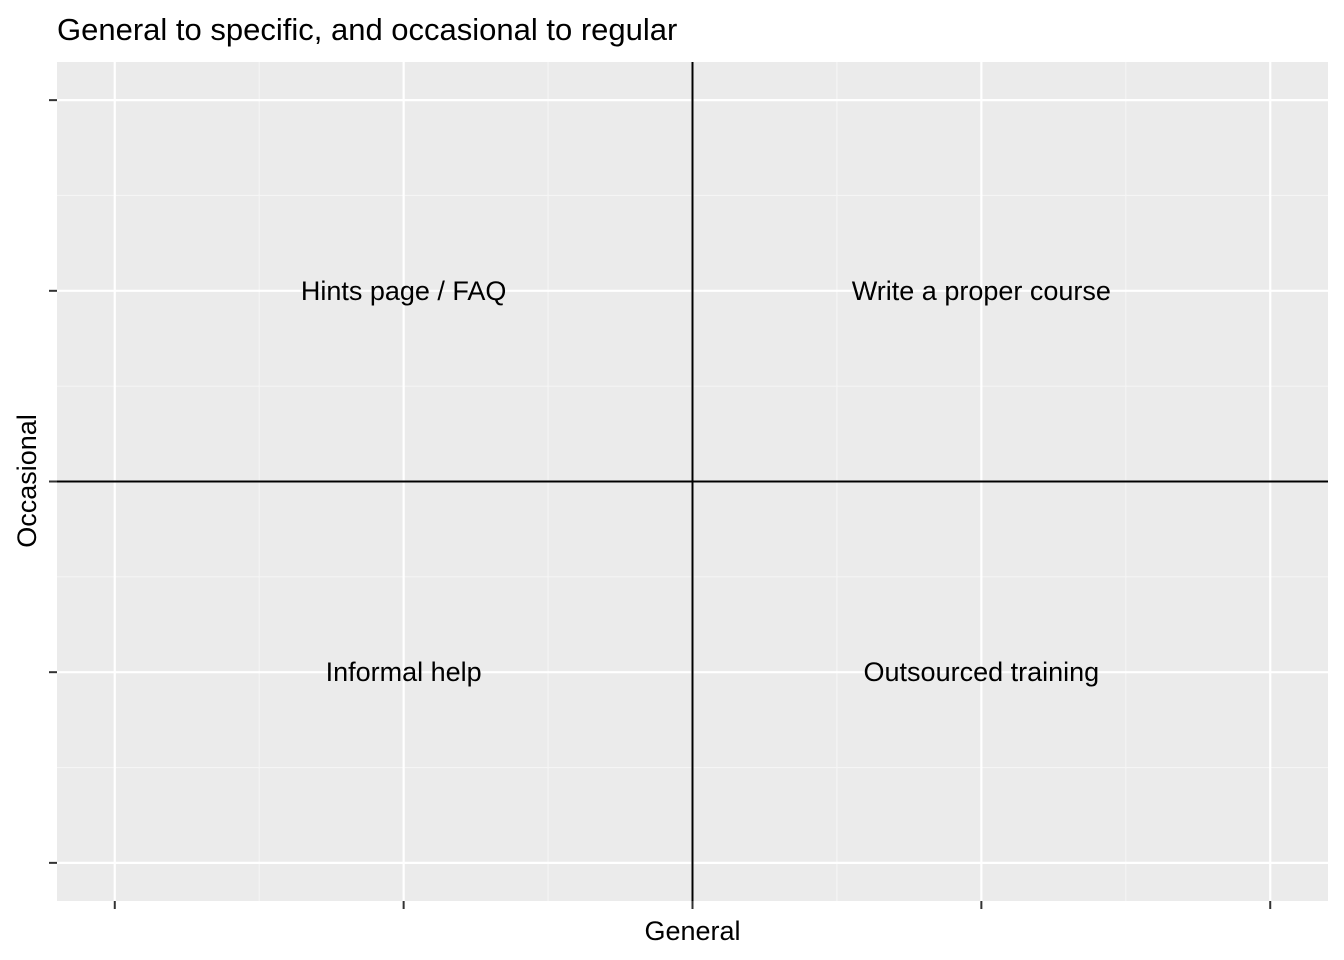  What do you see at coordinates (27, 481) in the screenshot?
I see `y-axis-title: Occasional` at bounding box center [27, 481].